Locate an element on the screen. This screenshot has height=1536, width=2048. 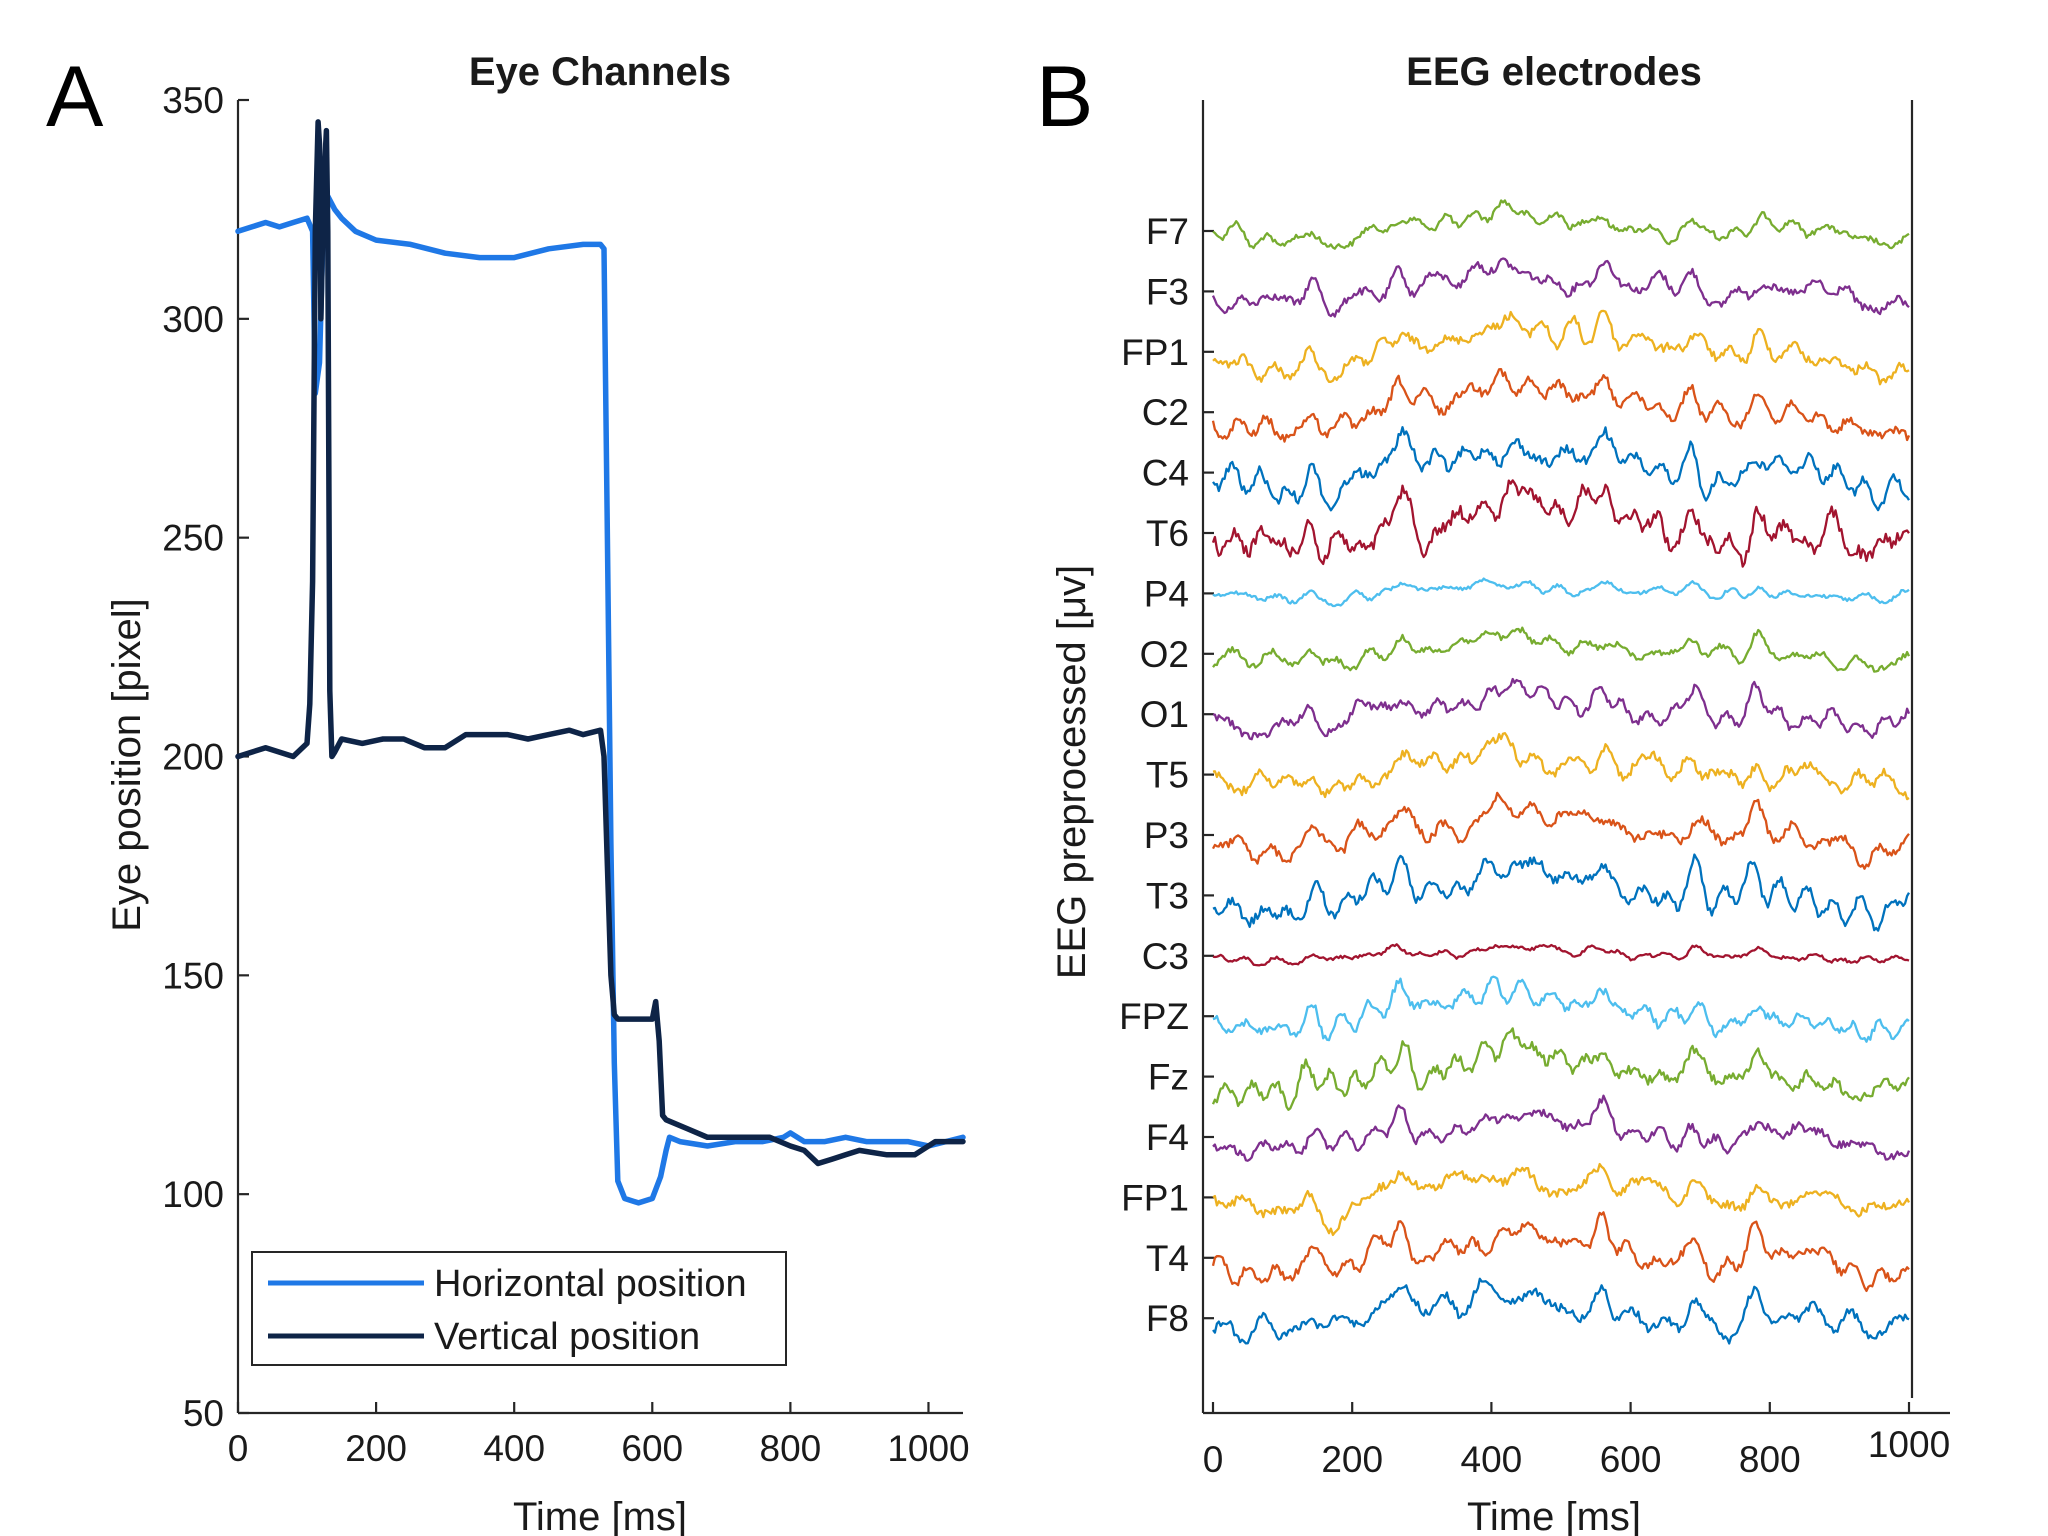
channel-label-o2: O2 is located at coordinates (1164, 654).